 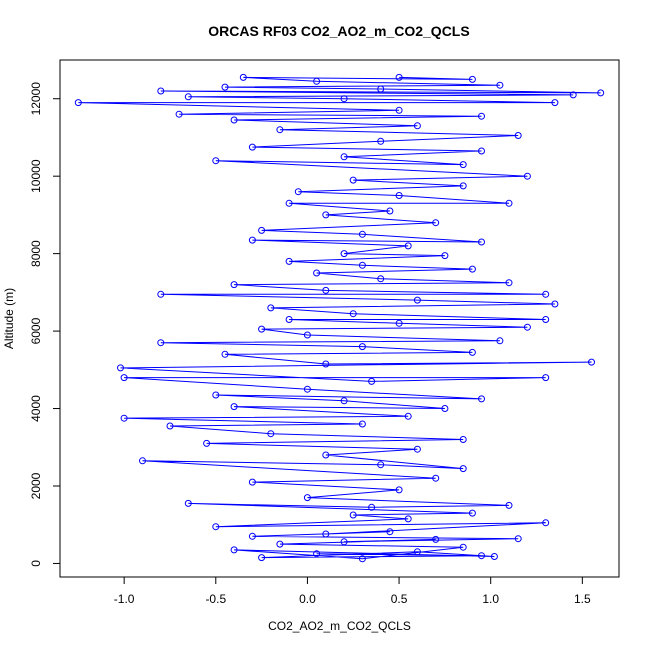 I want to click on y-tick-label: 2000, so click(x=36, y=485).